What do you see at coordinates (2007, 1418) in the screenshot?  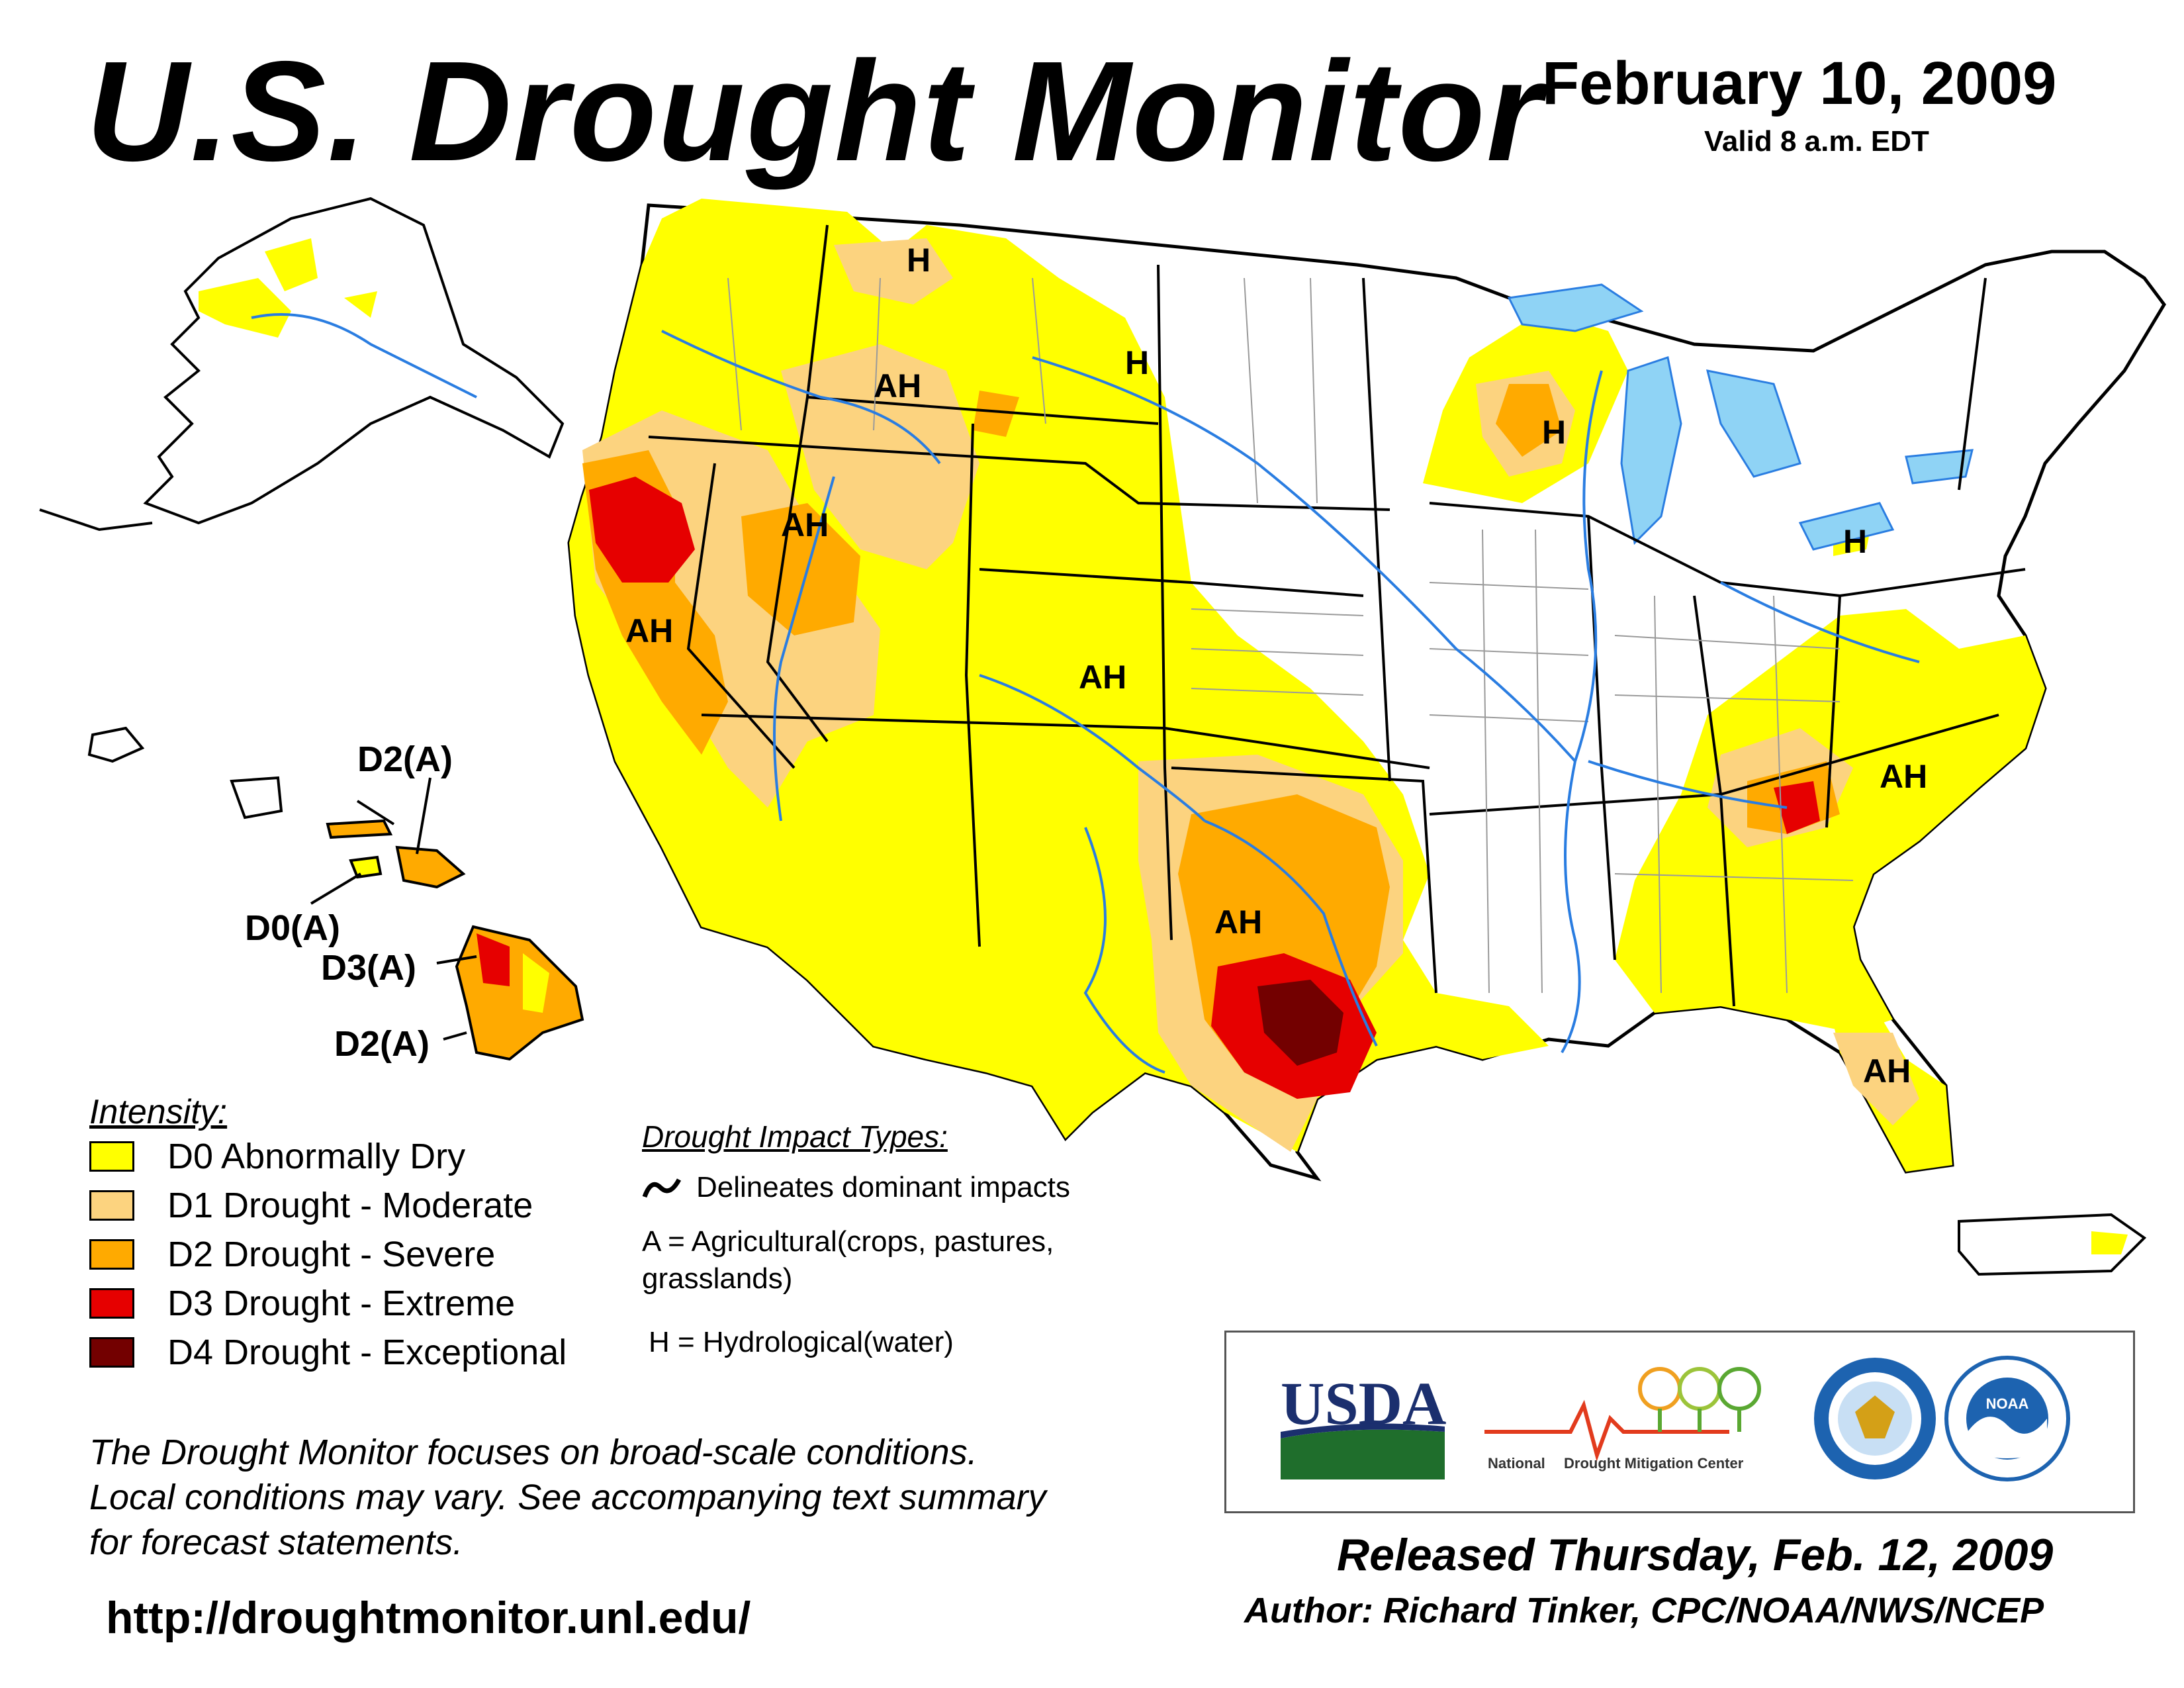 I see `noaa-logo: NOAA` at bounding box center [2007, 1418].